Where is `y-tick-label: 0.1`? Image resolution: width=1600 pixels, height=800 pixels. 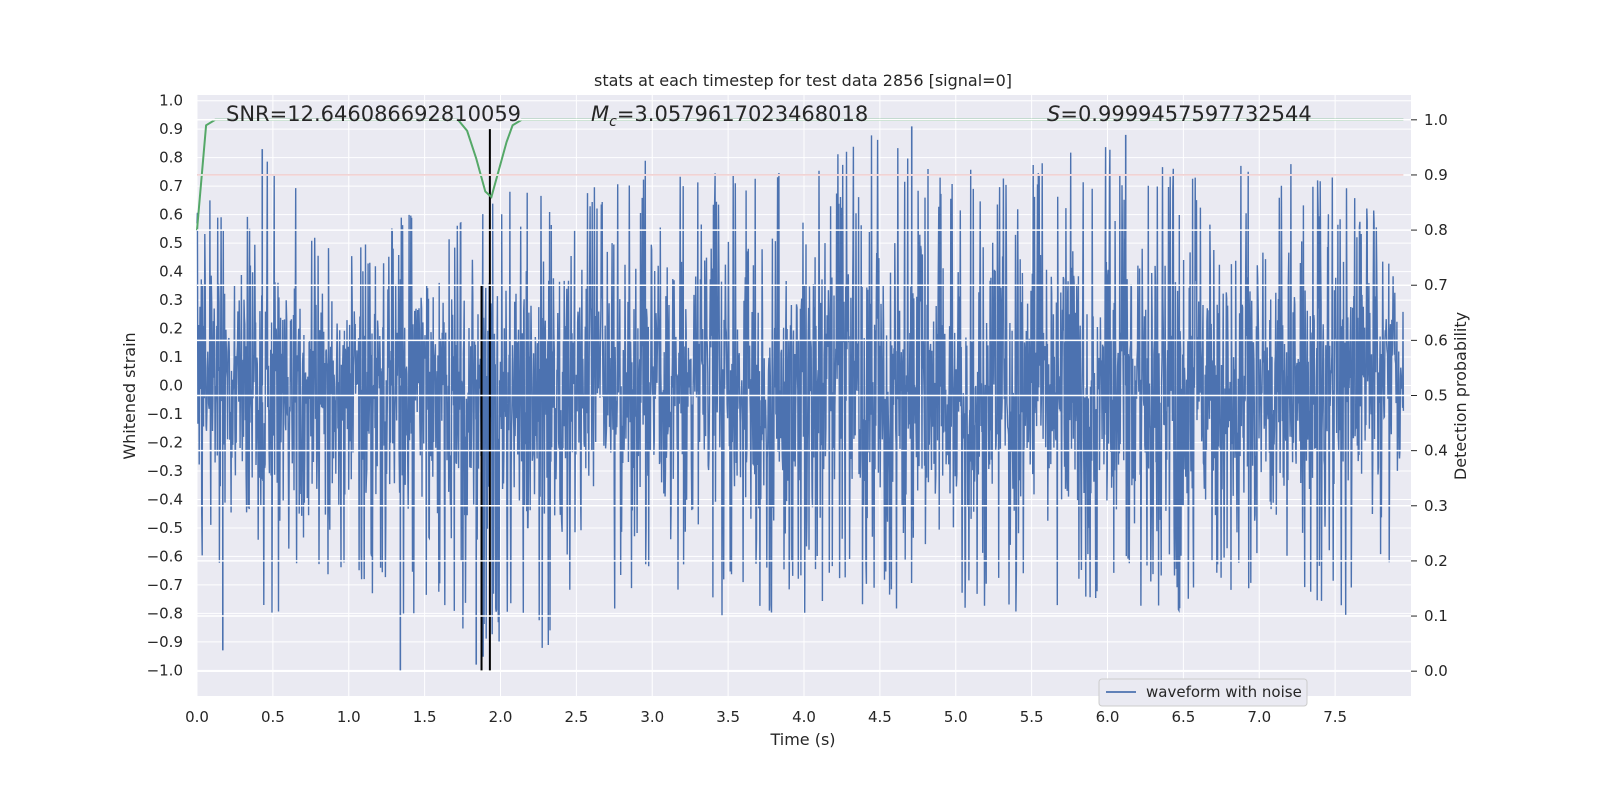 y-tick-label: 0.1 is located at coordinates (171, 357).